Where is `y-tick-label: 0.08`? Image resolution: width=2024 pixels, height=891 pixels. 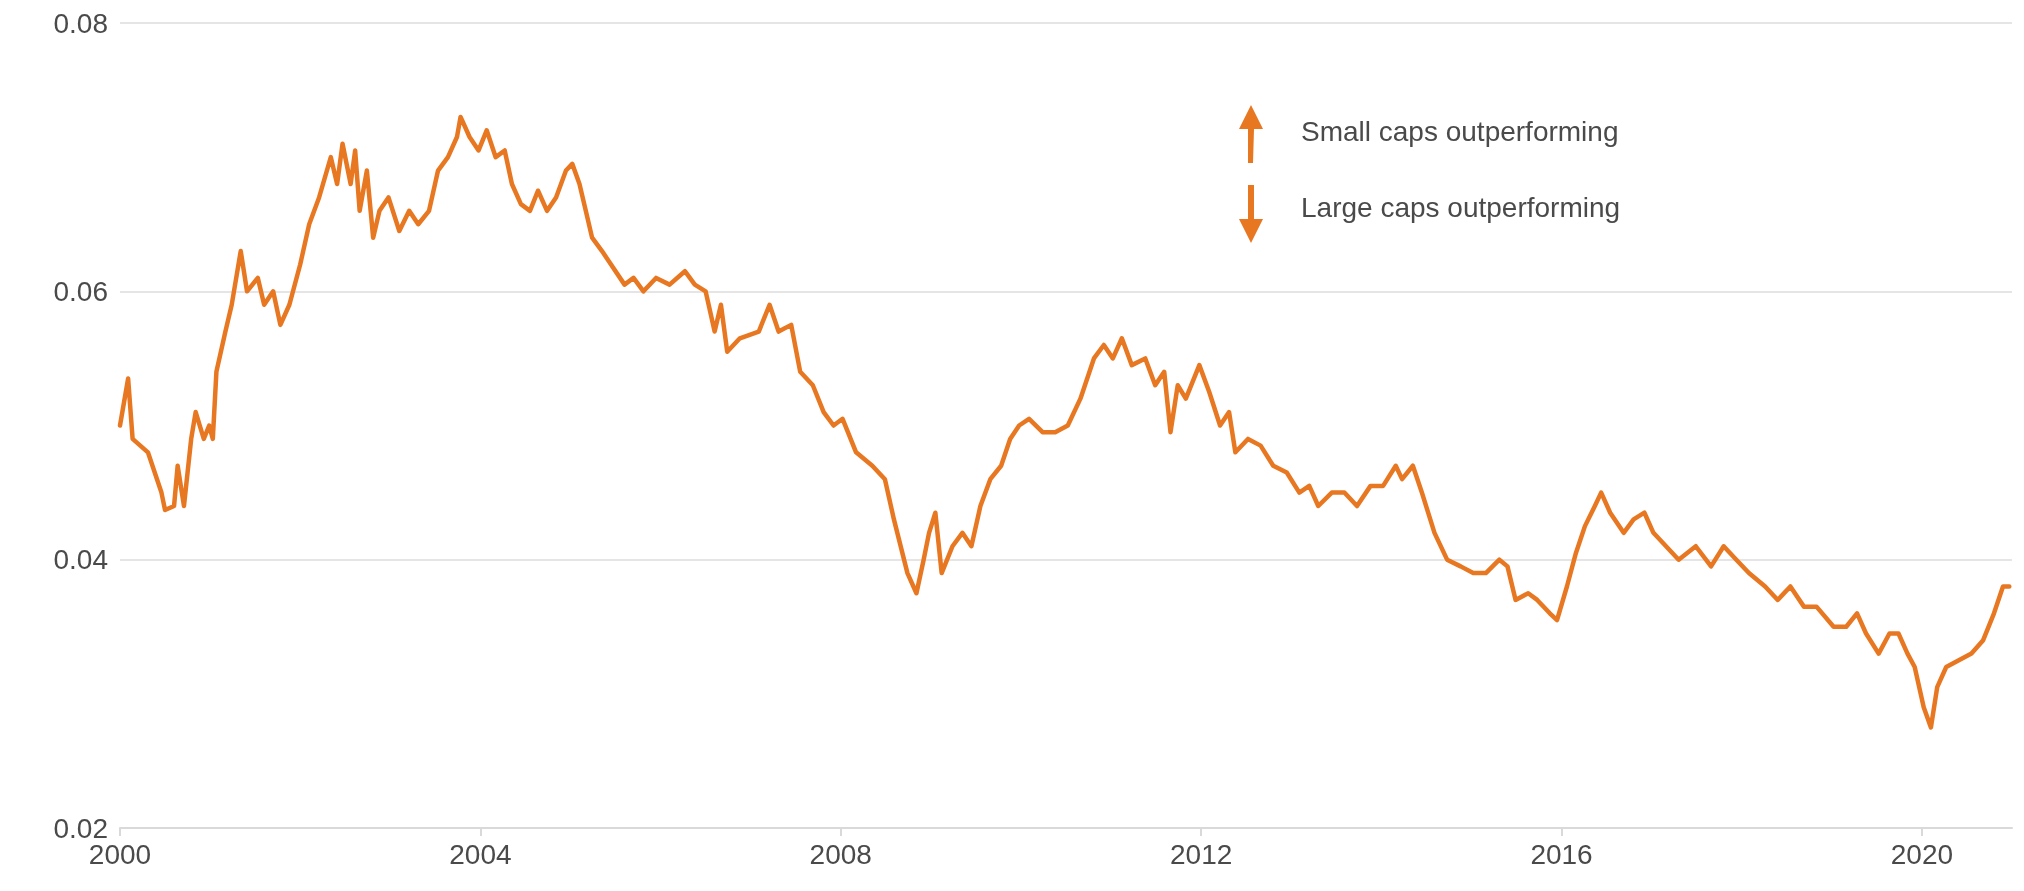 y-tick-label: 0.08 is located at coordinates (80, 23).